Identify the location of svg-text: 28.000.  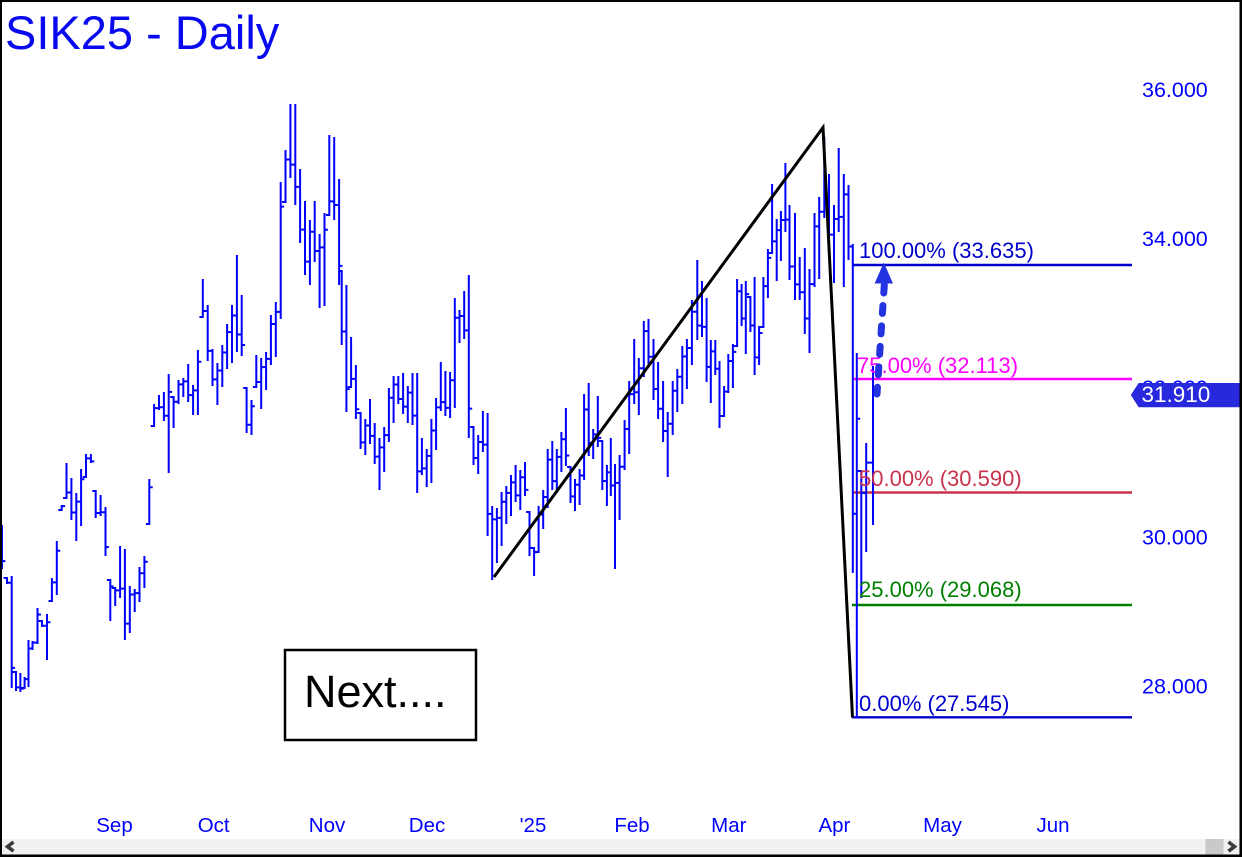
(1175, 687).